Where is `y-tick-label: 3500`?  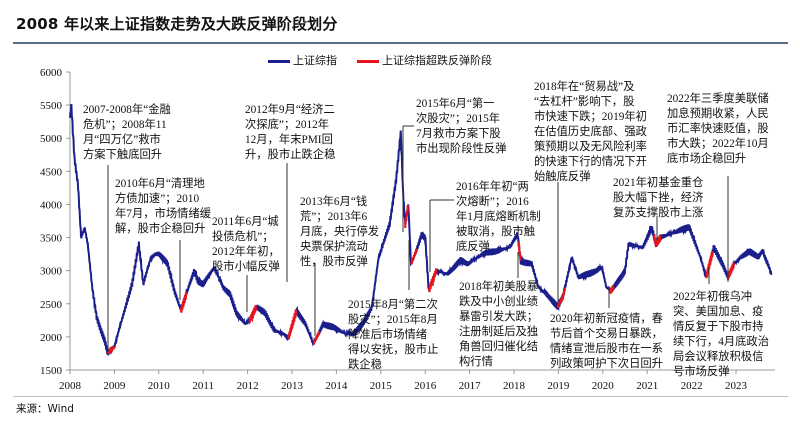 y-tick-label: 3500 is located at coordinates (51, 239).